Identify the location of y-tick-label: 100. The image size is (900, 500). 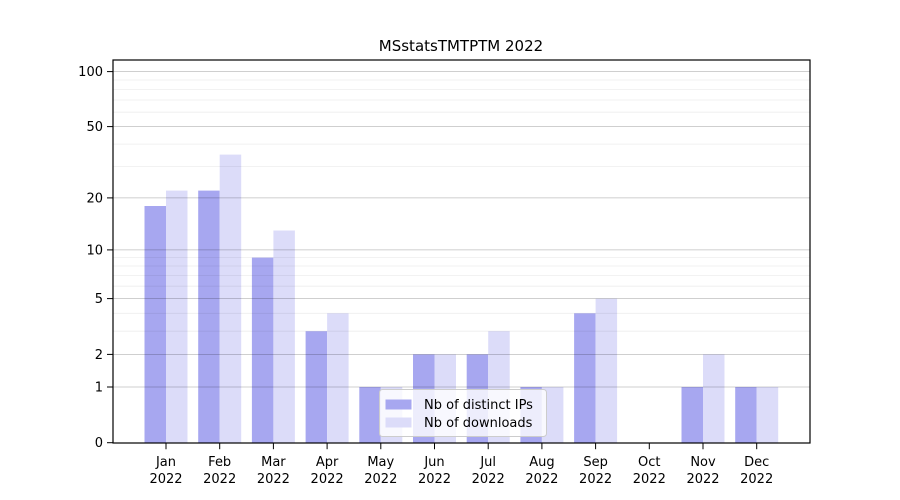
(90, 72).